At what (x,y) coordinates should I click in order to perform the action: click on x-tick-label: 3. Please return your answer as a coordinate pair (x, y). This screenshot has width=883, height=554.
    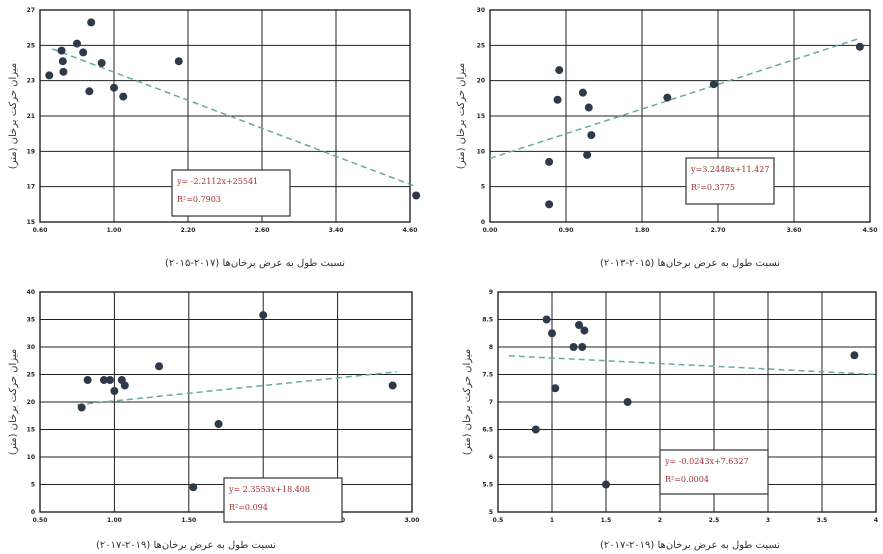
    Looking at the image, I should click on (768, 520).